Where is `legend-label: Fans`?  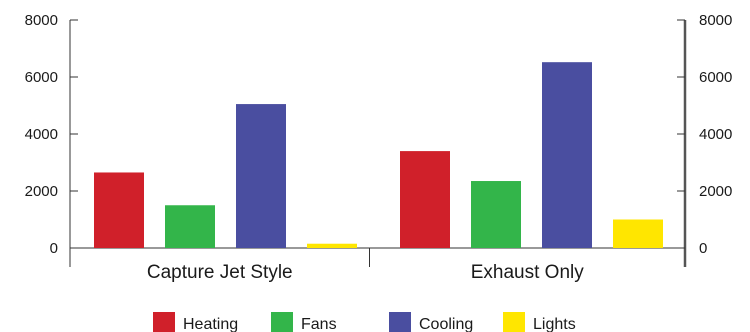
legend-label: Fans is located at coordinates (319, 324).